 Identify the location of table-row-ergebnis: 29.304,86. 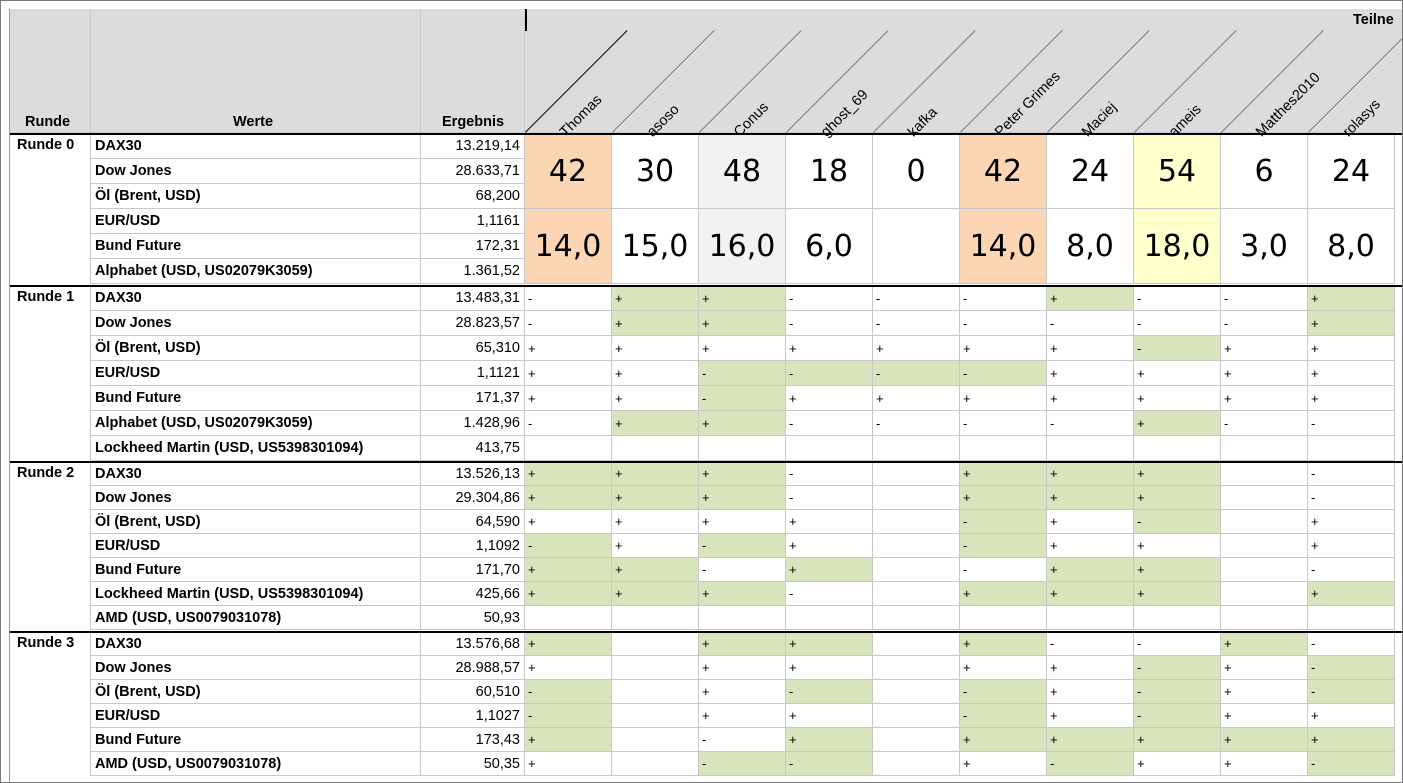
(473, 498).